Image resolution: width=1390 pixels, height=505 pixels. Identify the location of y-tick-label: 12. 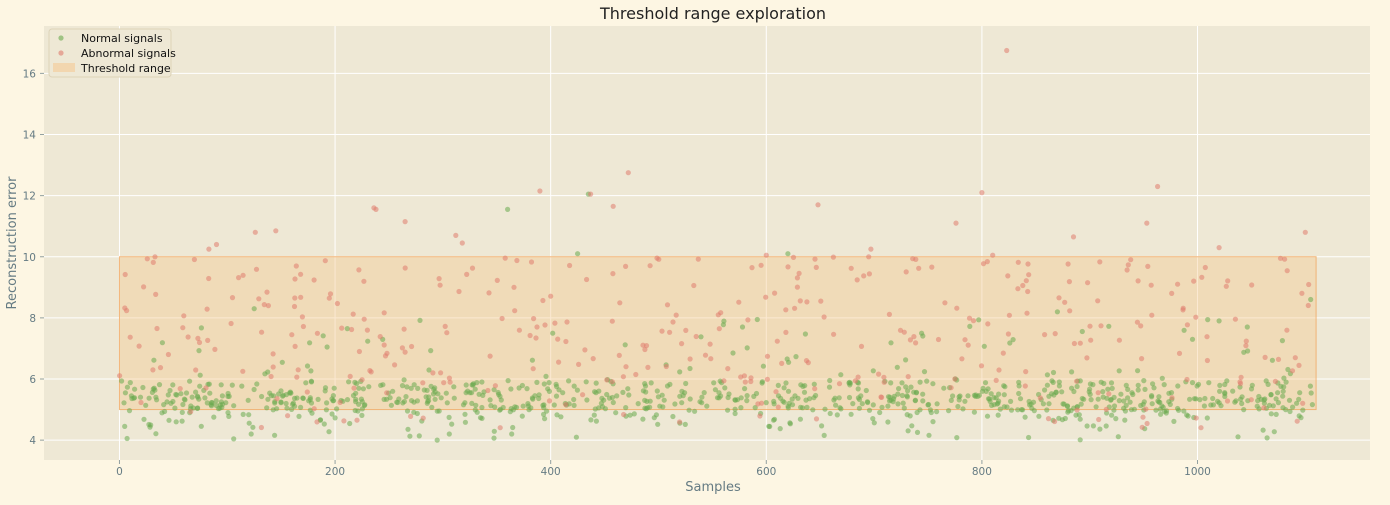
(29, 197).